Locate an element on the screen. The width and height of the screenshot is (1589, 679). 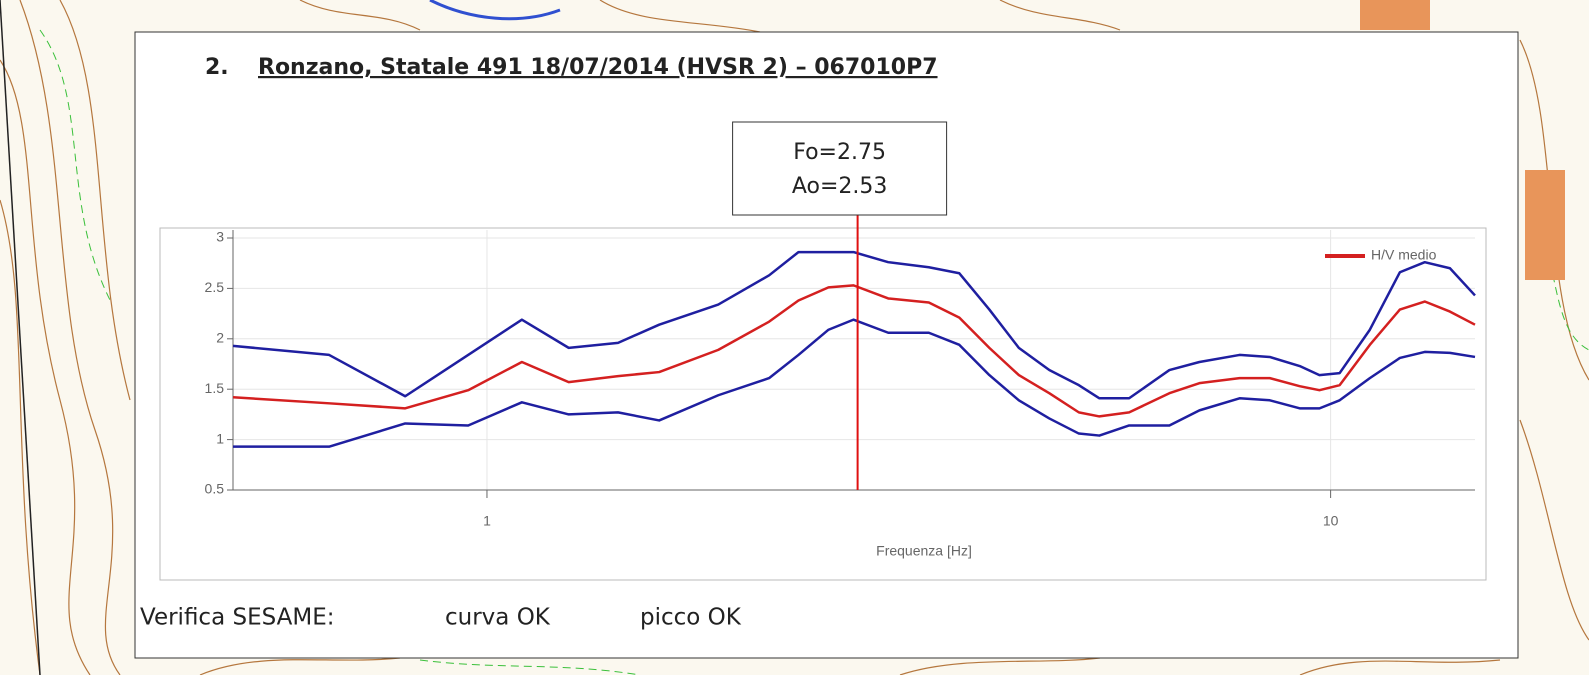
x-tick-label: 10 is located at coordinates (1331, 521).